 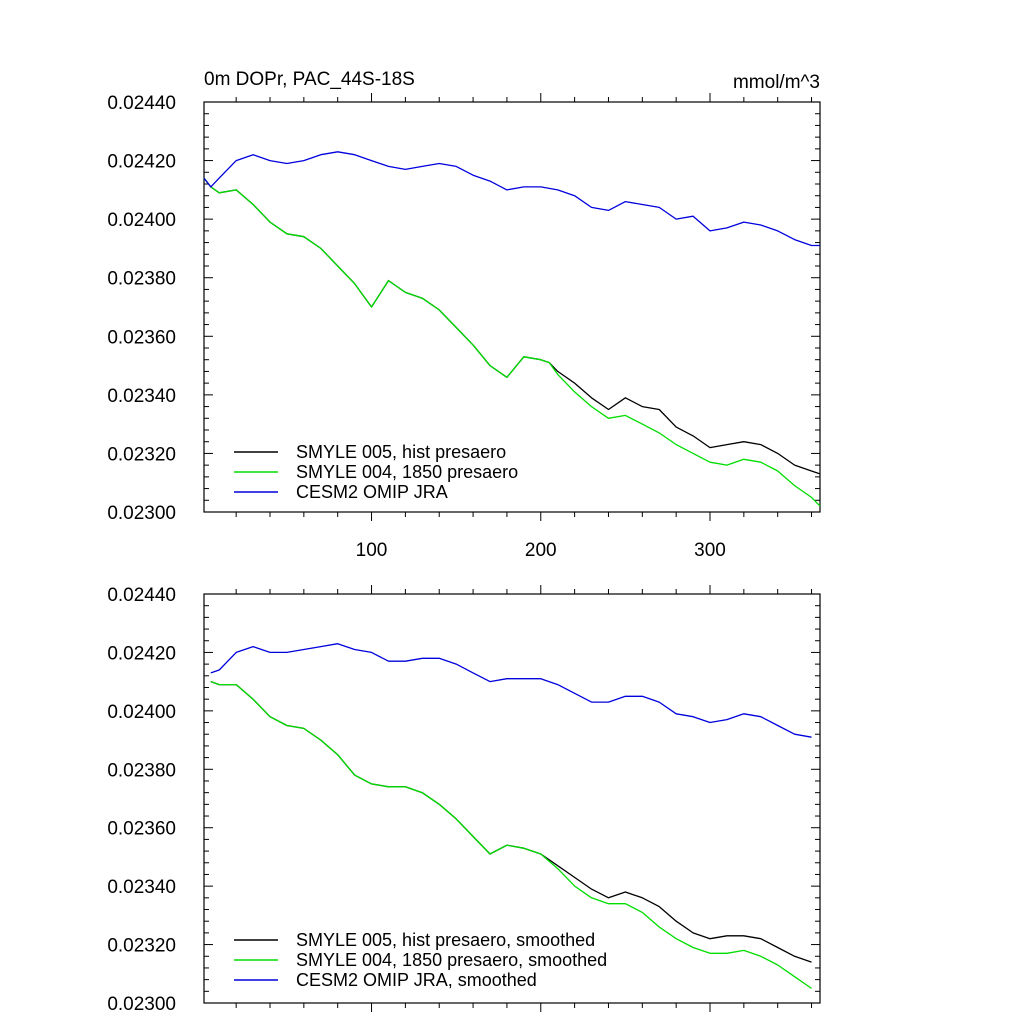 What do you see at coordinates (445, 940) in the screenshot?
I see `legend-label: SMYLE 005, hist presaero, smoothed` at bounding box center [445, 940].